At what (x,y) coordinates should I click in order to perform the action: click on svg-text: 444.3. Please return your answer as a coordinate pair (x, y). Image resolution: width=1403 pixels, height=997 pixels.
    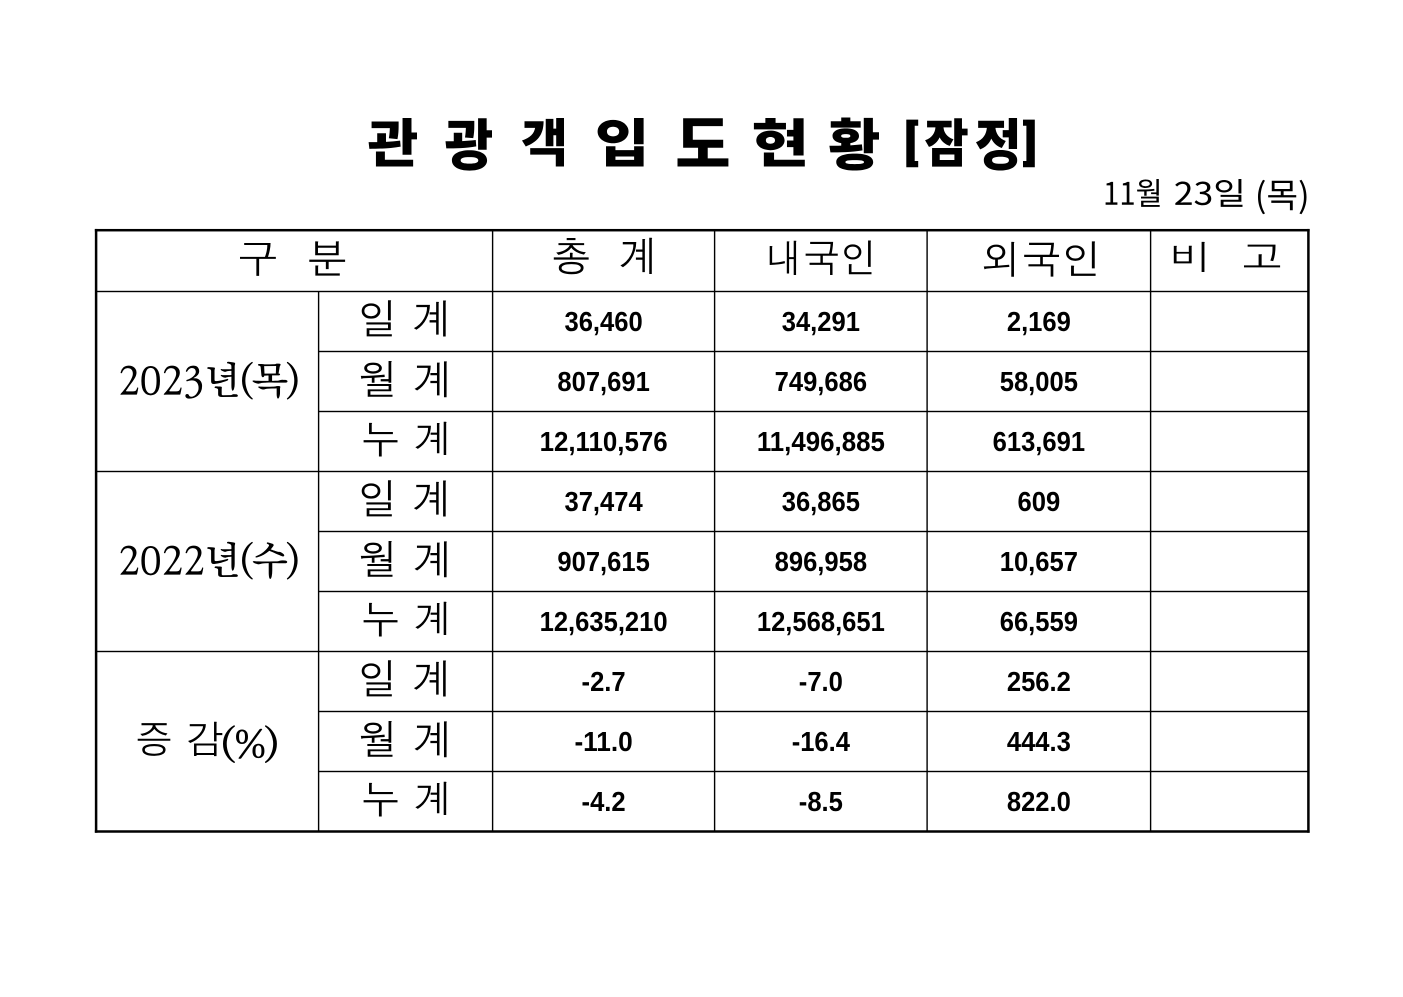
    Looking at the image, I should click on (1039, 741).